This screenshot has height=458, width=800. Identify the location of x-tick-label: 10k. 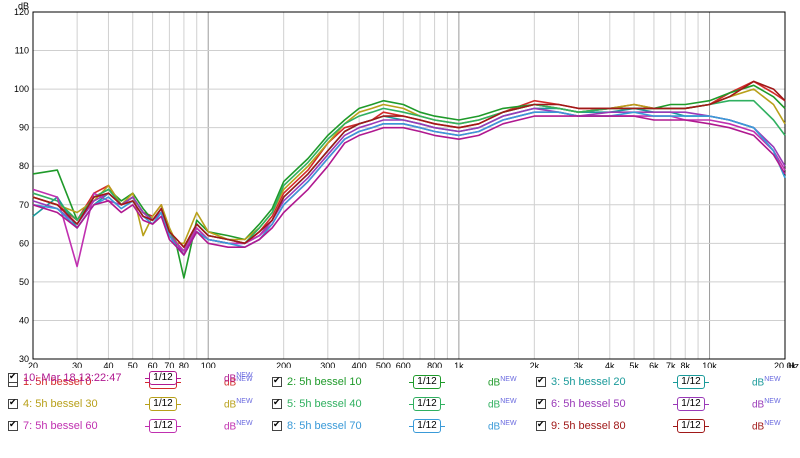
(709, 364).